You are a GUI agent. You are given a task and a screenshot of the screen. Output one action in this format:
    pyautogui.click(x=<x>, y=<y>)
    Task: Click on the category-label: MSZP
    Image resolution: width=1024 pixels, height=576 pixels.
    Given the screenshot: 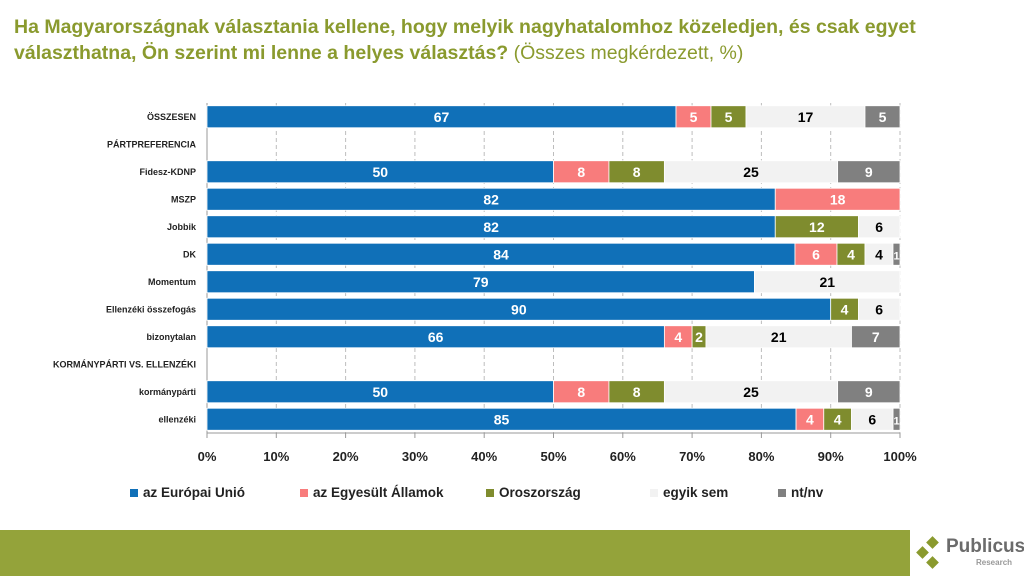 What is the action you would take?
    pyautogui.click(x=183, y=199)
    